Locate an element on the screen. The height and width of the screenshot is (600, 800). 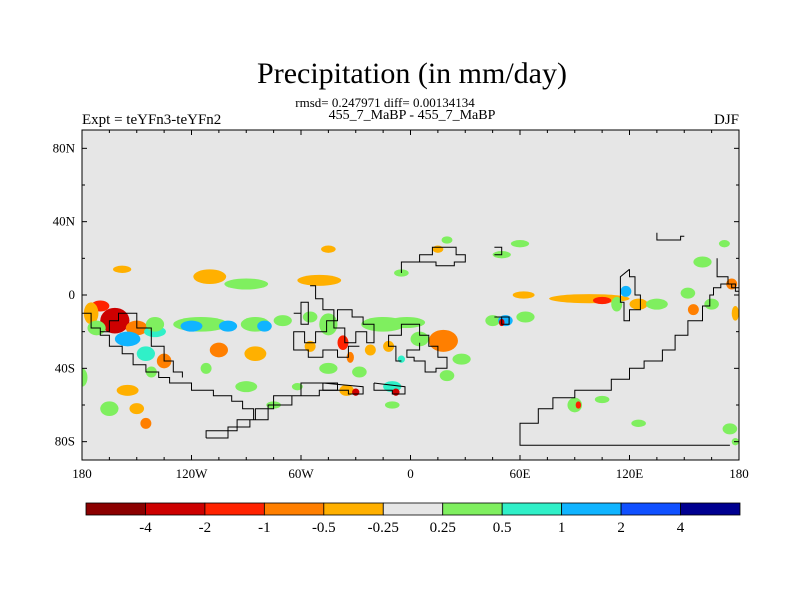
colorbar-level-label: -0.5 is located at coordinates (324, 528).